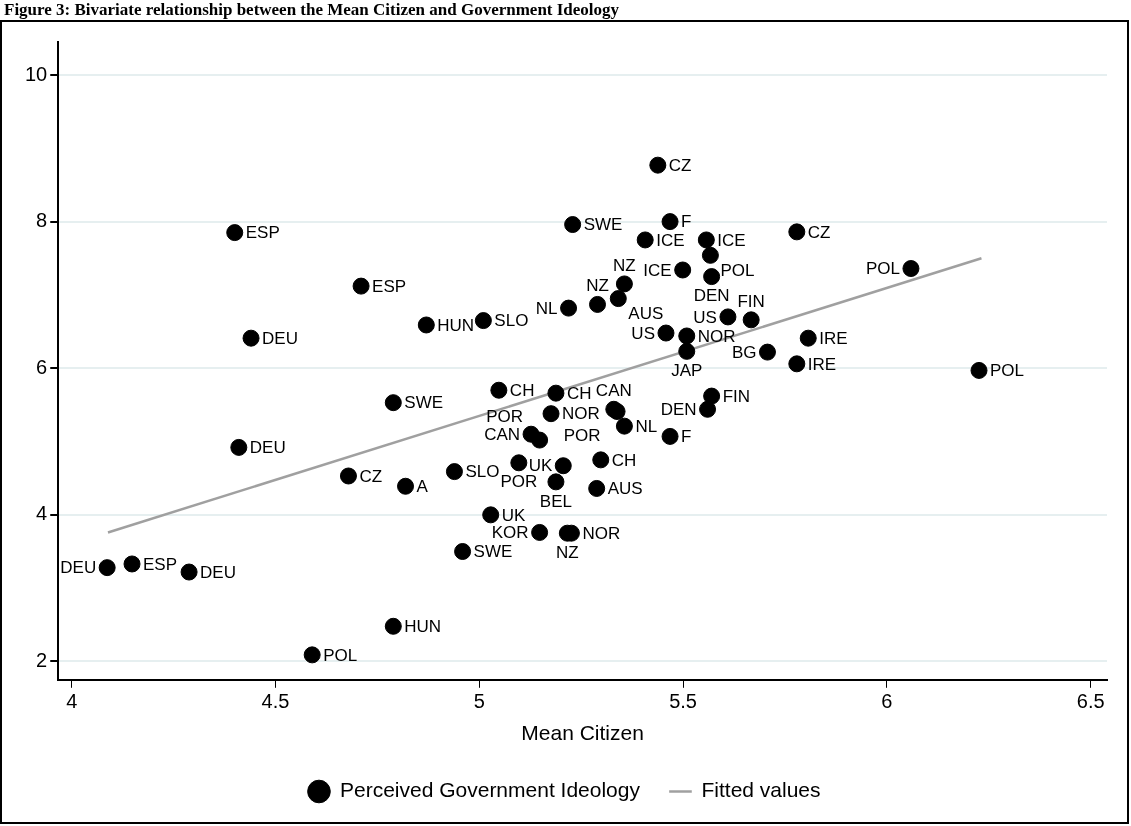  I want to click on data-label: KOR, so click(510, 533).